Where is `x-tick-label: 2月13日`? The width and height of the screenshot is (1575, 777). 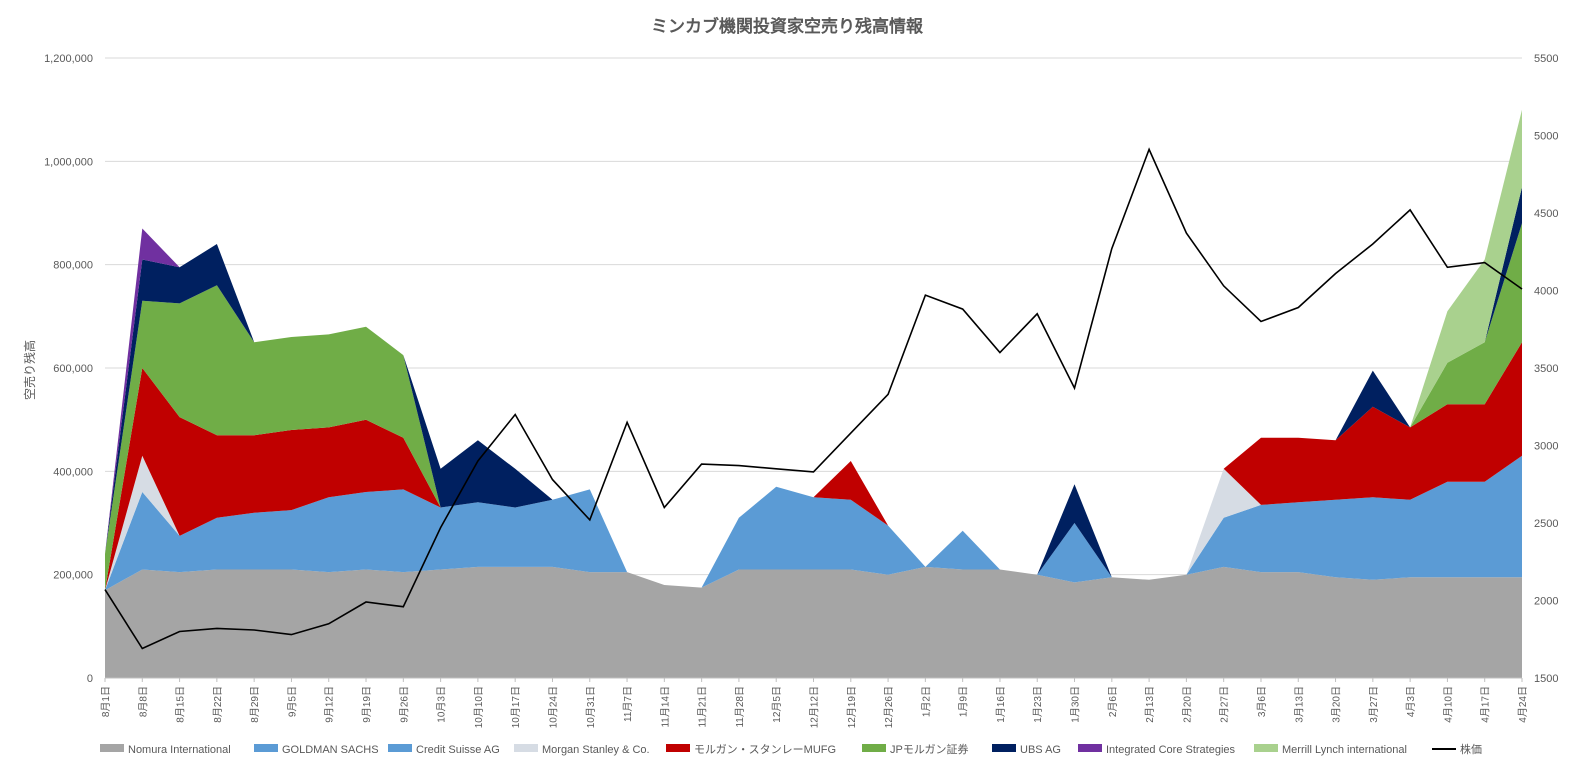 x-tick-label: 2月13日 is located at coordinates (1150, 704).